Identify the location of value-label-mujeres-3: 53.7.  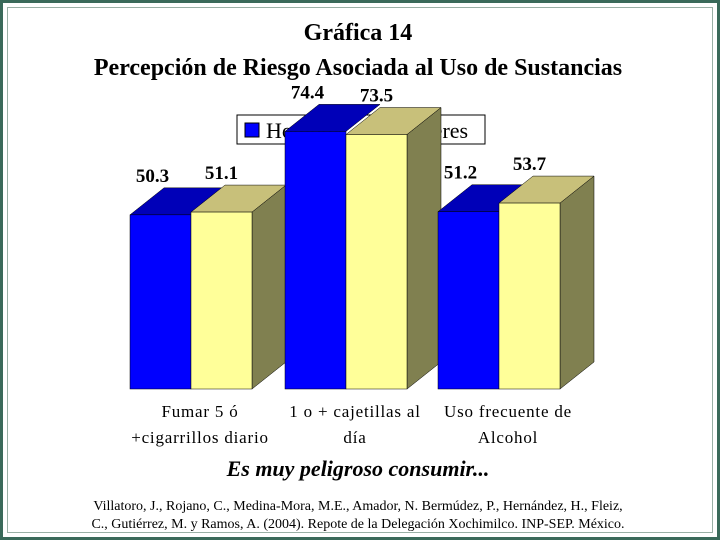
(530, 164).